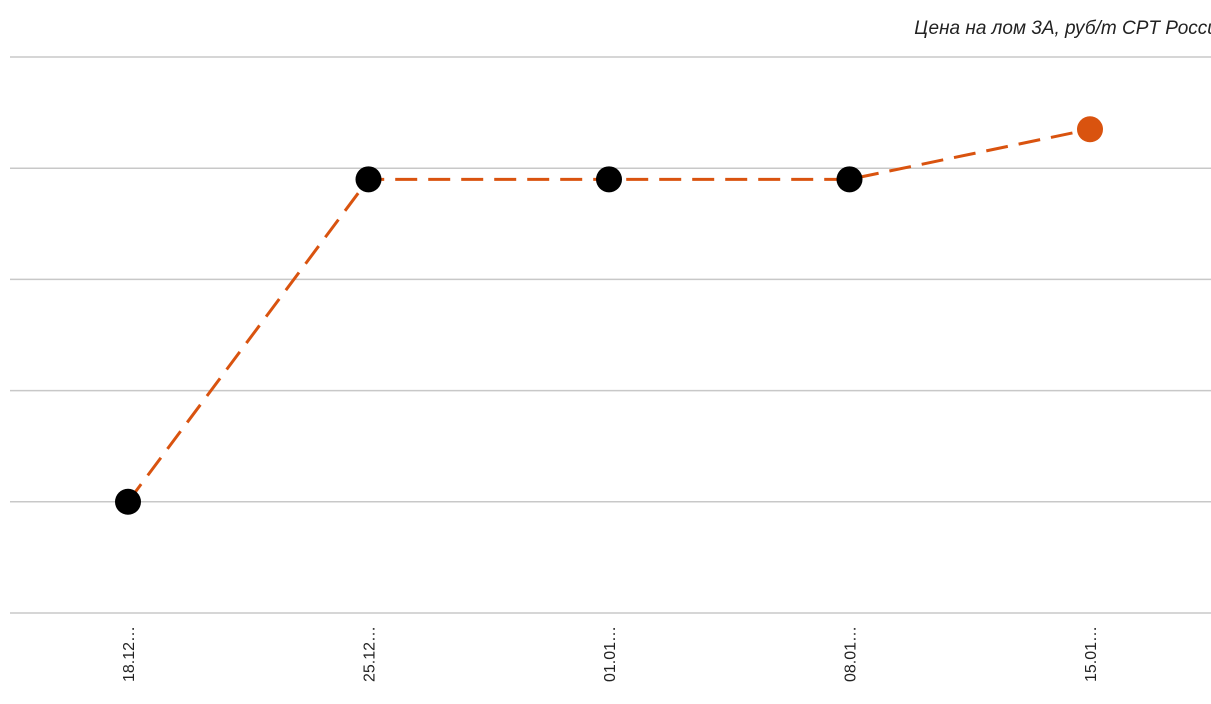  Describe the element at coordinates (1062, 28) in the screenshot. I see `chart-title: Цена на лом 3А, руб/т CPT Россия` at that location.